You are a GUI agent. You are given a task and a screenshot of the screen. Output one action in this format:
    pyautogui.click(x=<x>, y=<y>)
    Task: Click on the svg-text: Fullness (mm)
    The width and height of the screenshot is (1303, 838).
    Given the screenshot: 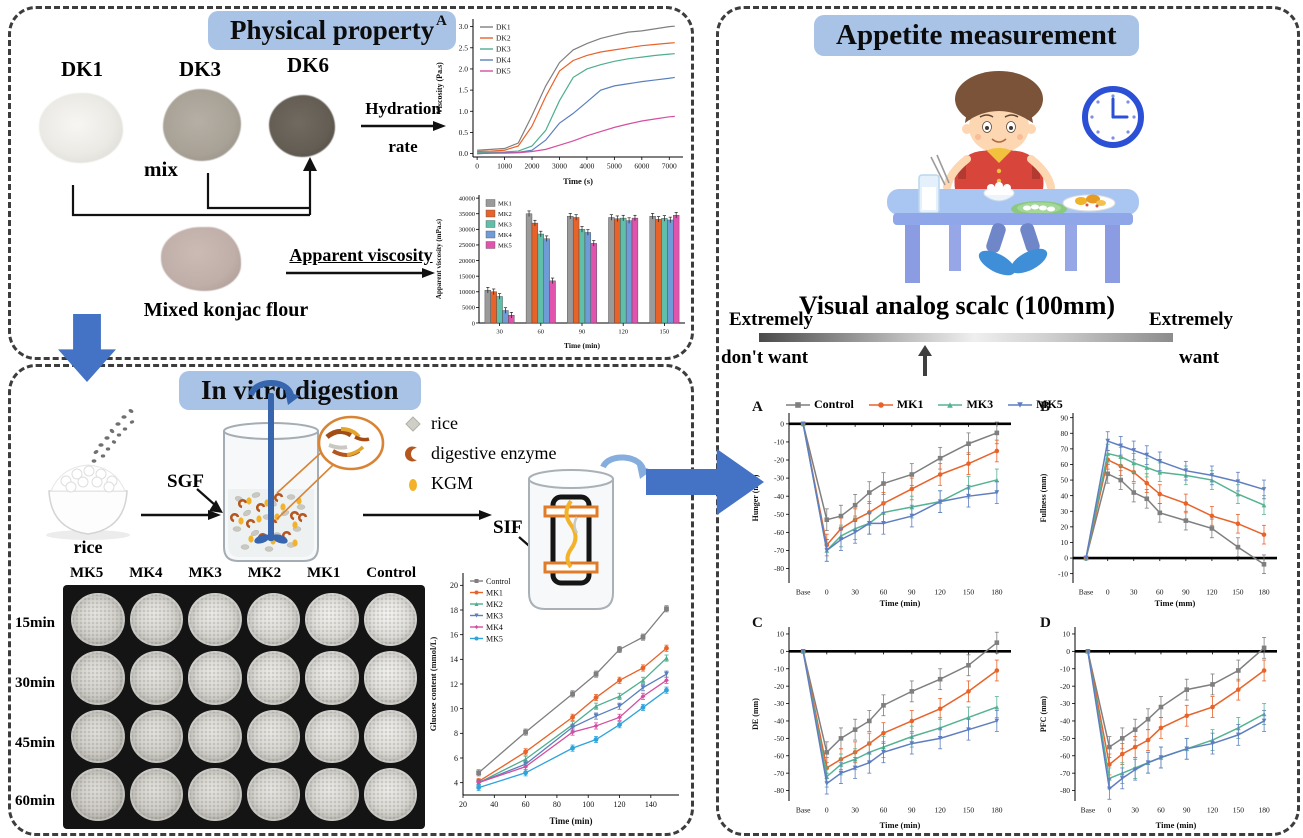 What is the action you would take?
    pyautogui.click(x=1043, y=497)
    